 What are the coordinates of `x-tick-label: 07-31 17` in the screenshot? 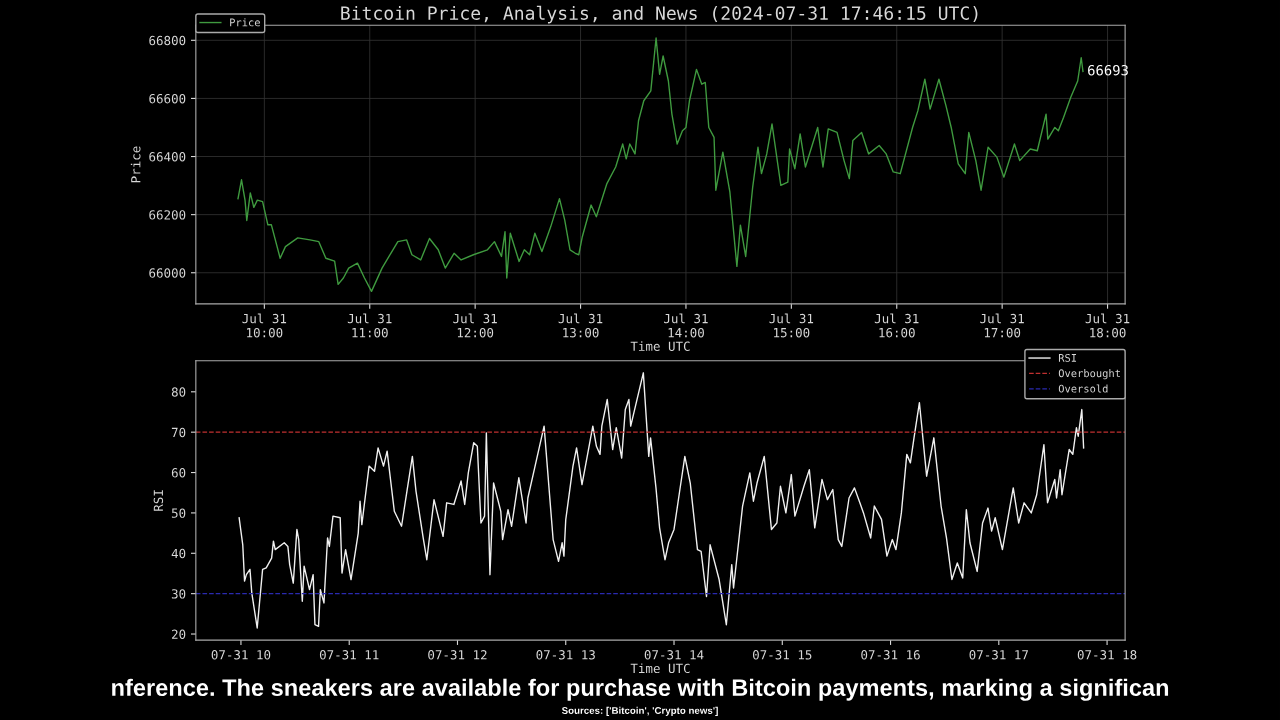 It's located at (998, 655).